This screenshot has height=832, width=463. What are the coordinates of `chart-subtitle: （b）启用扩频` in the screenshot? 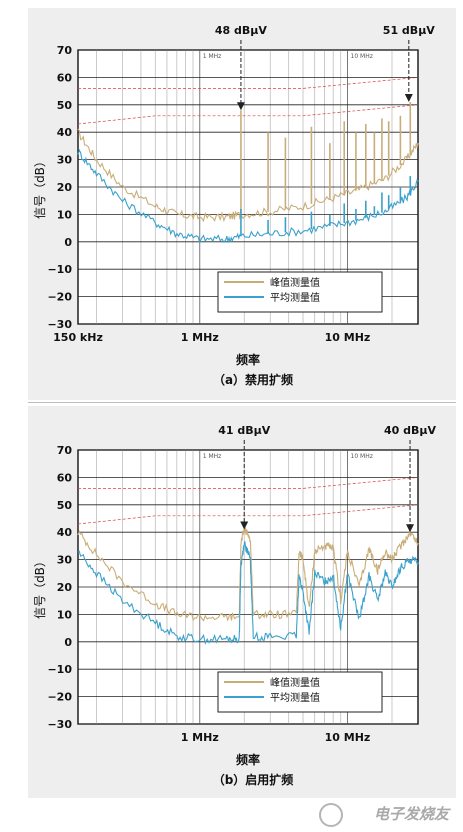 It's located at (253, 779).